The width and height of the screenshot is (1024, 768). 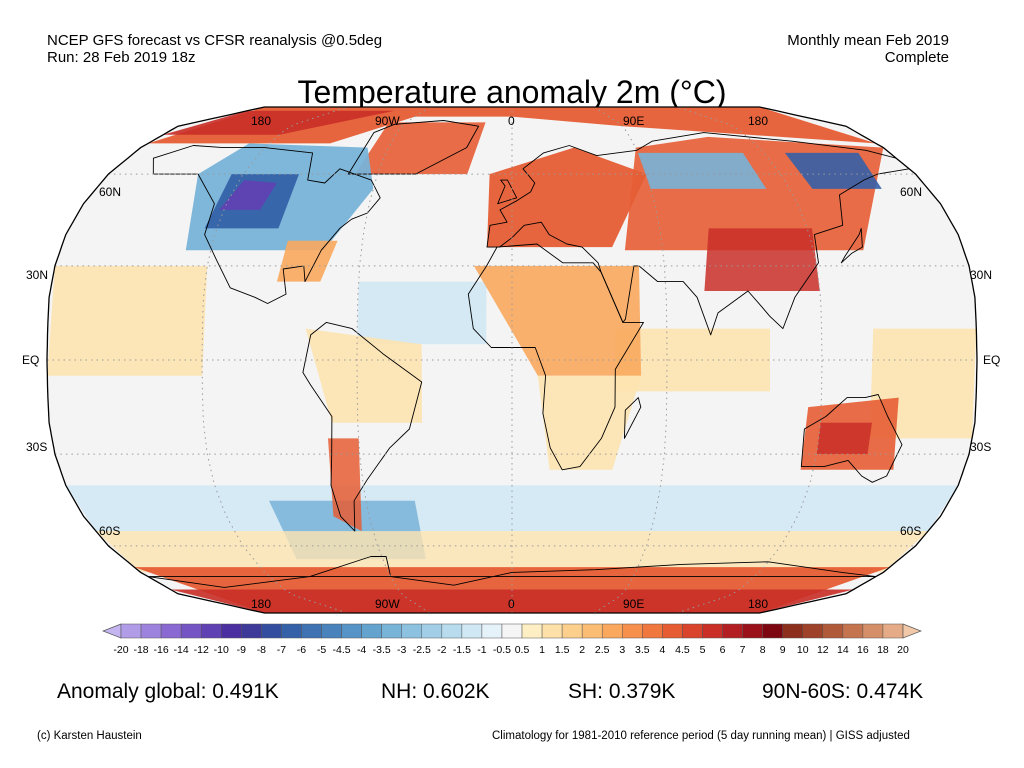 I want to click on coast-madagascar, so click(x=632, y=418).